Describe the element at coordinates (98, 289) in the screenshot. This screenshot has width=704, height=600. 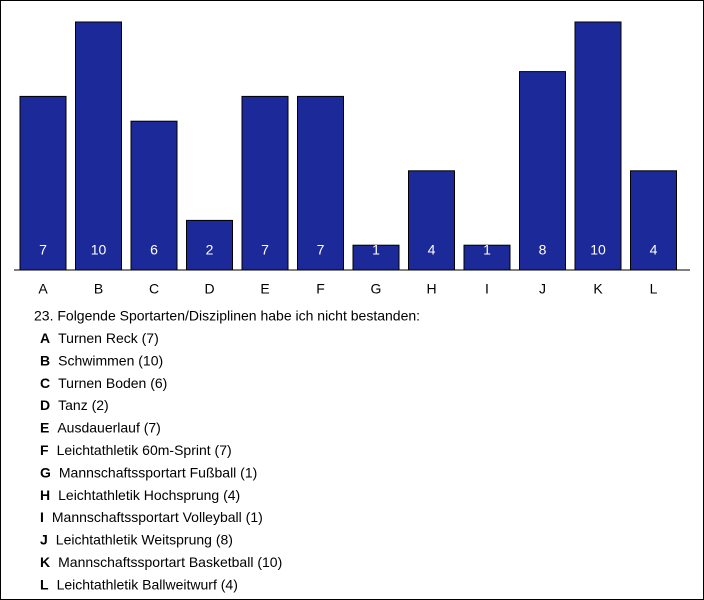
I see `x-tick-label: B` at that location.